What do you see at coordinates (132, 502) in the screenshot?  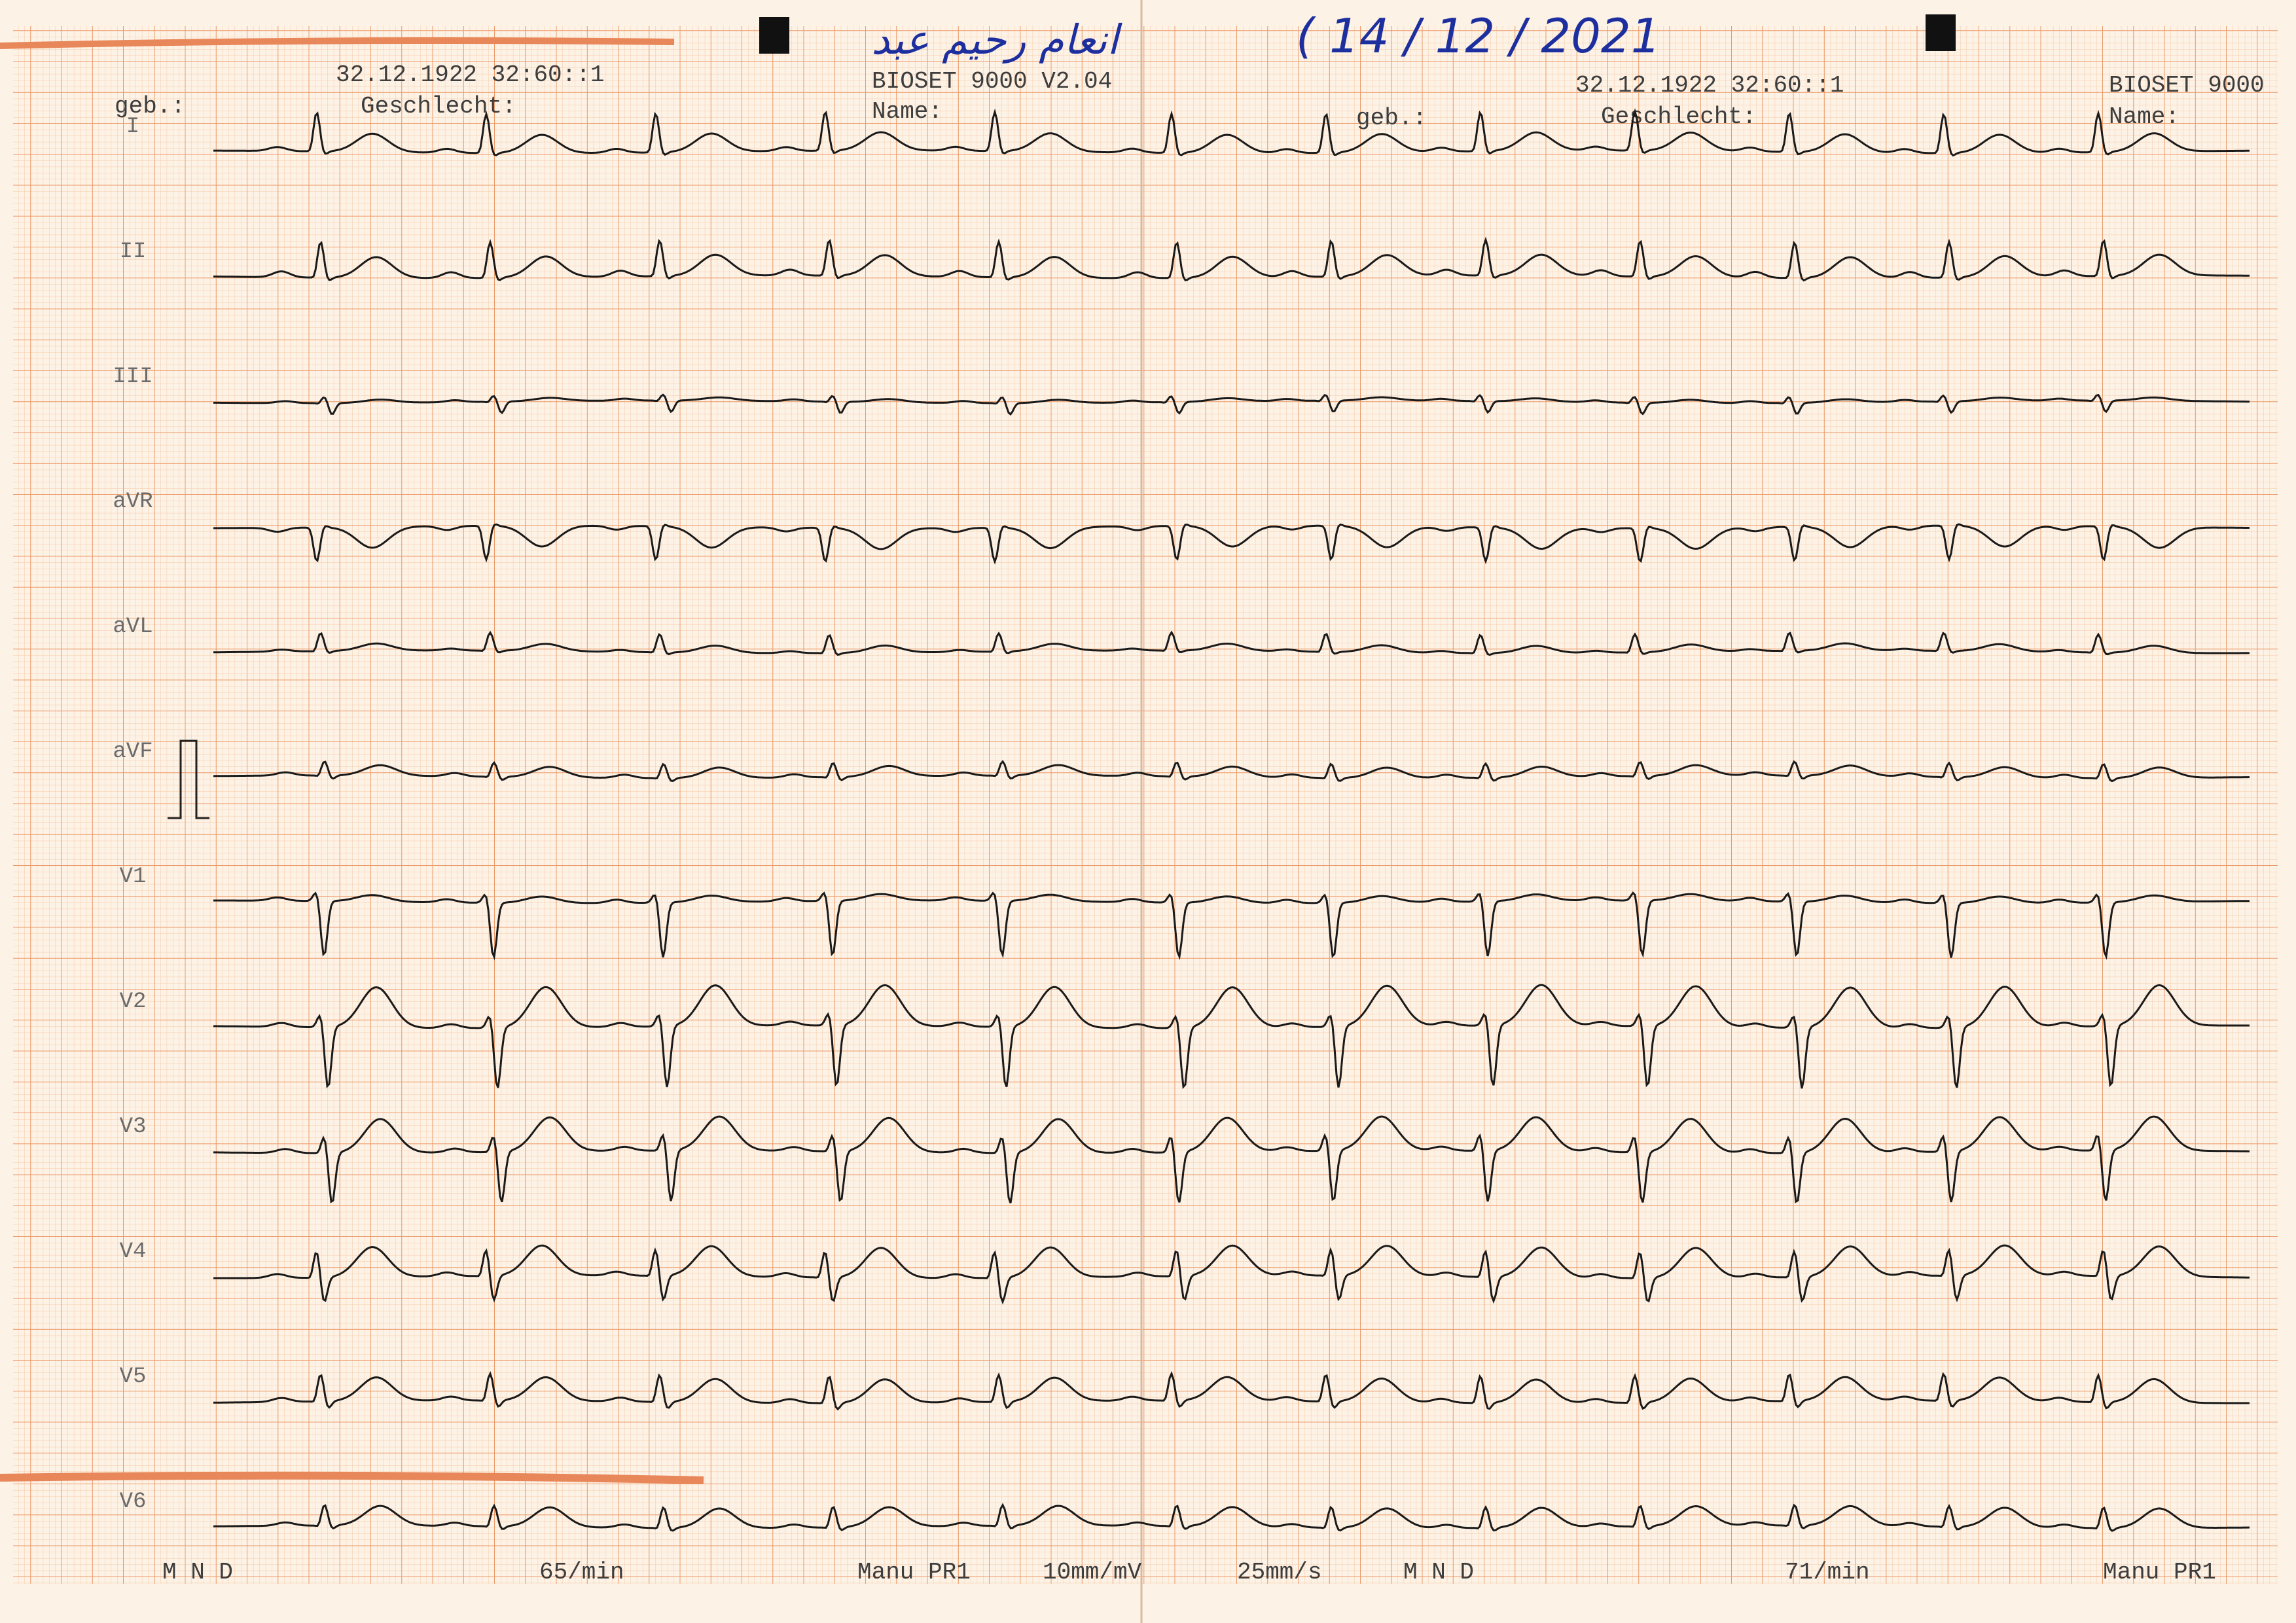 I see `lead-label: aVR` at bounding box center [132, 502].